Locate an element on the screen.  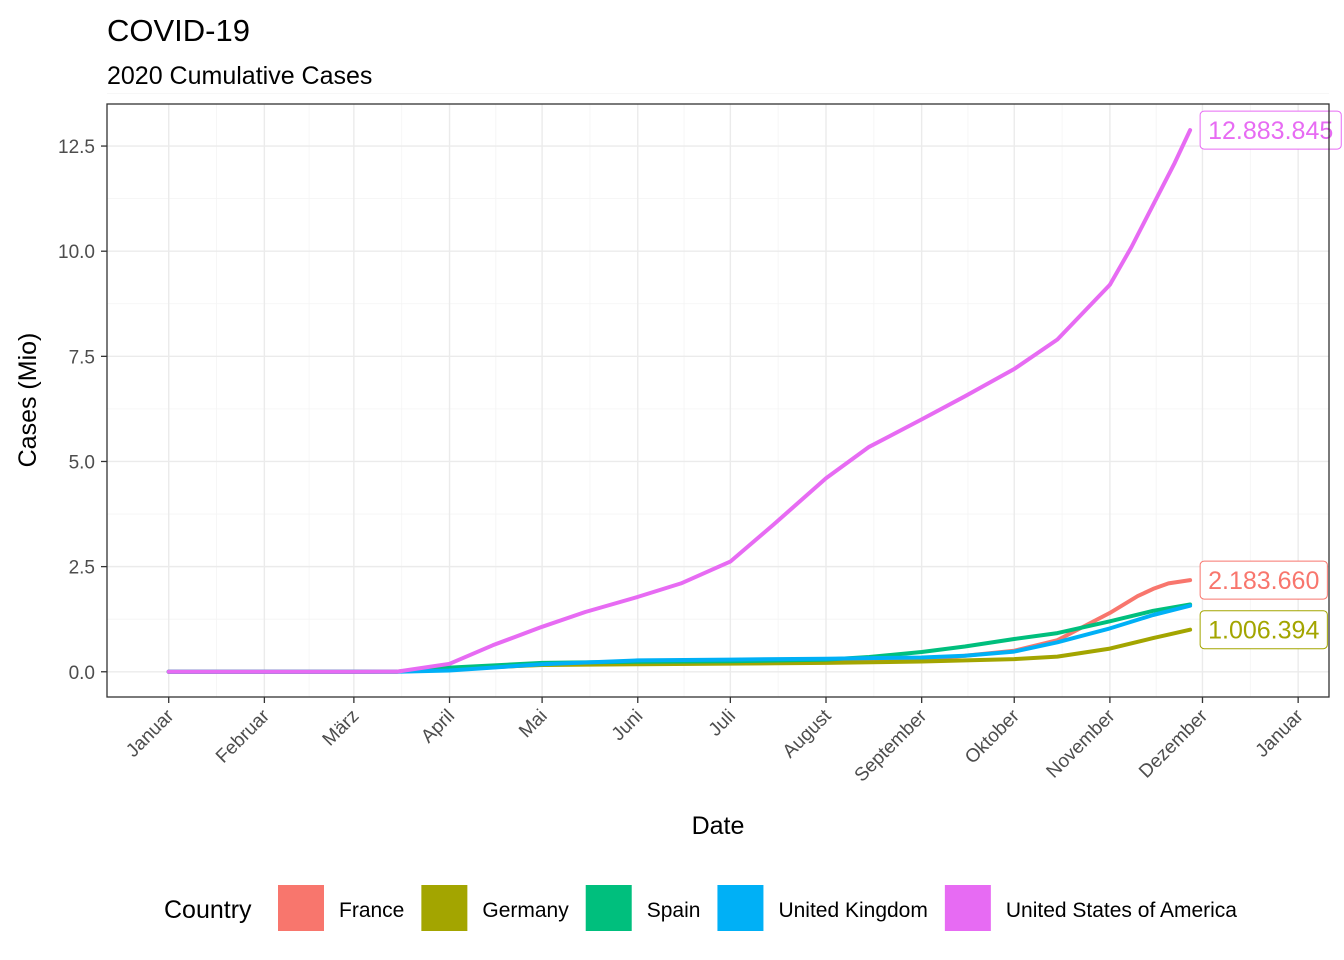
x-tick-label: Februar is located at coordinates (243, 736).